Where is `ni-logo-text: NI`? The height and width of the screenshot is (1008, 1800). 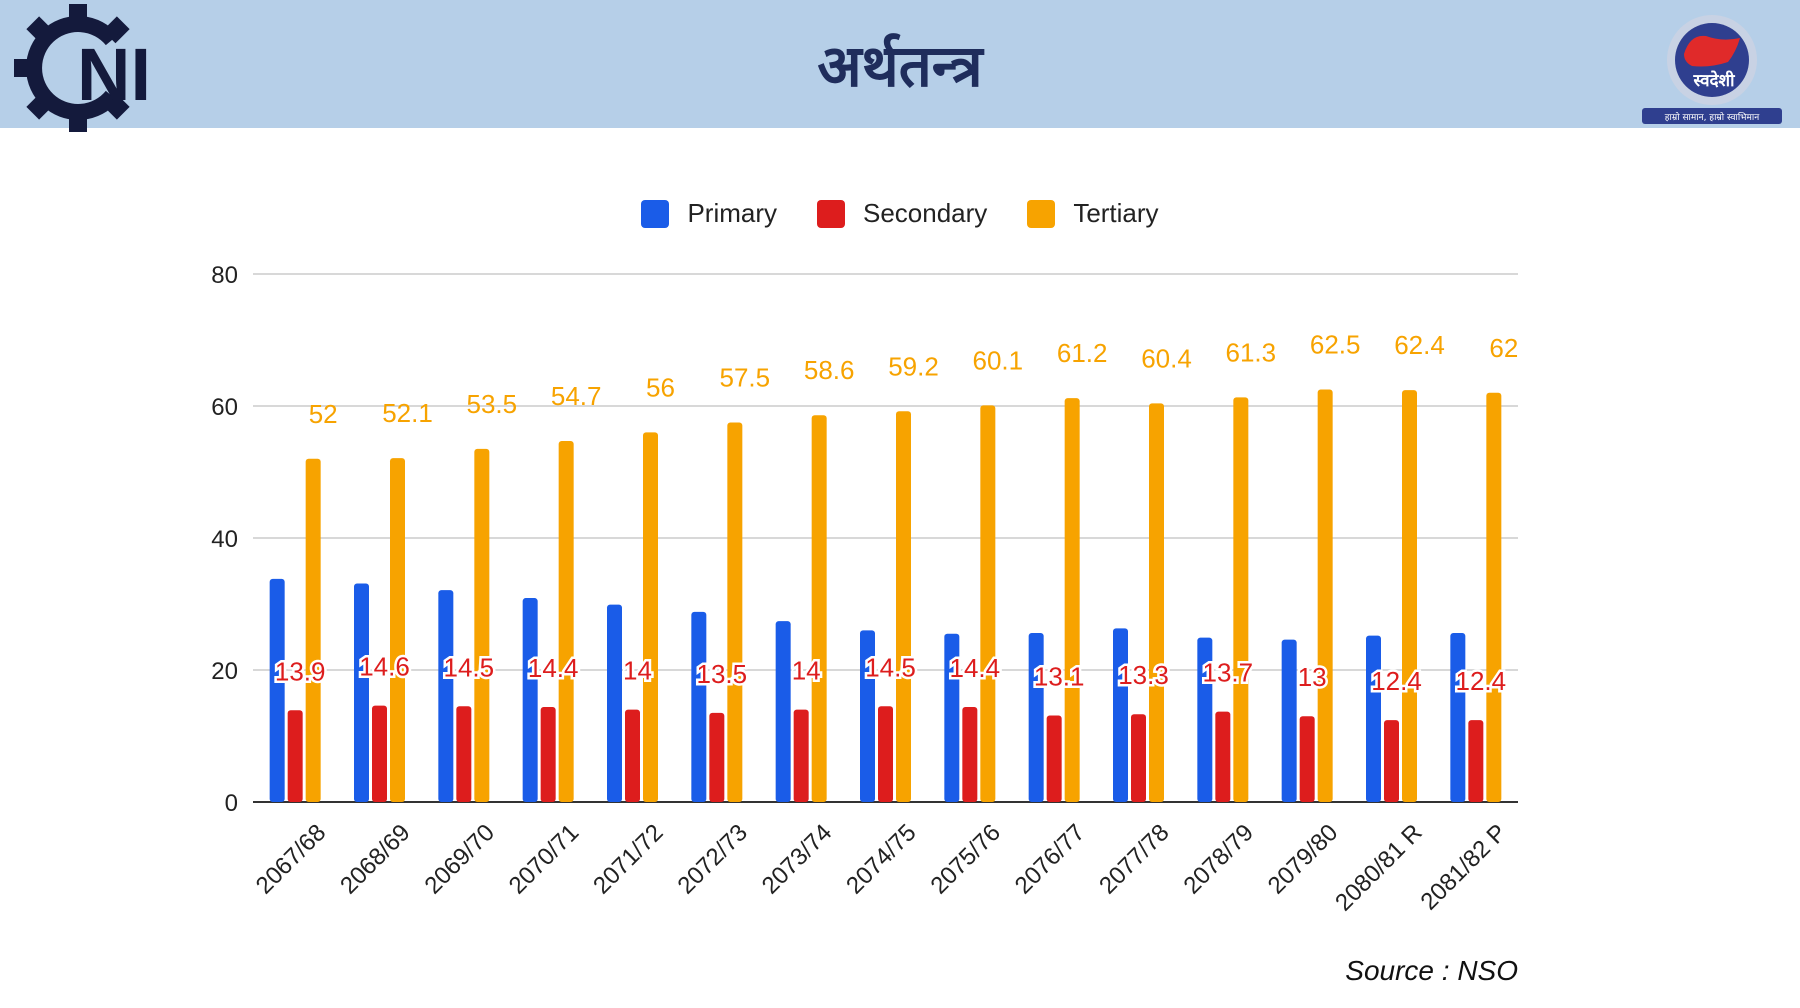
ni-logo-text: NI is located at coordinates (114, 74).